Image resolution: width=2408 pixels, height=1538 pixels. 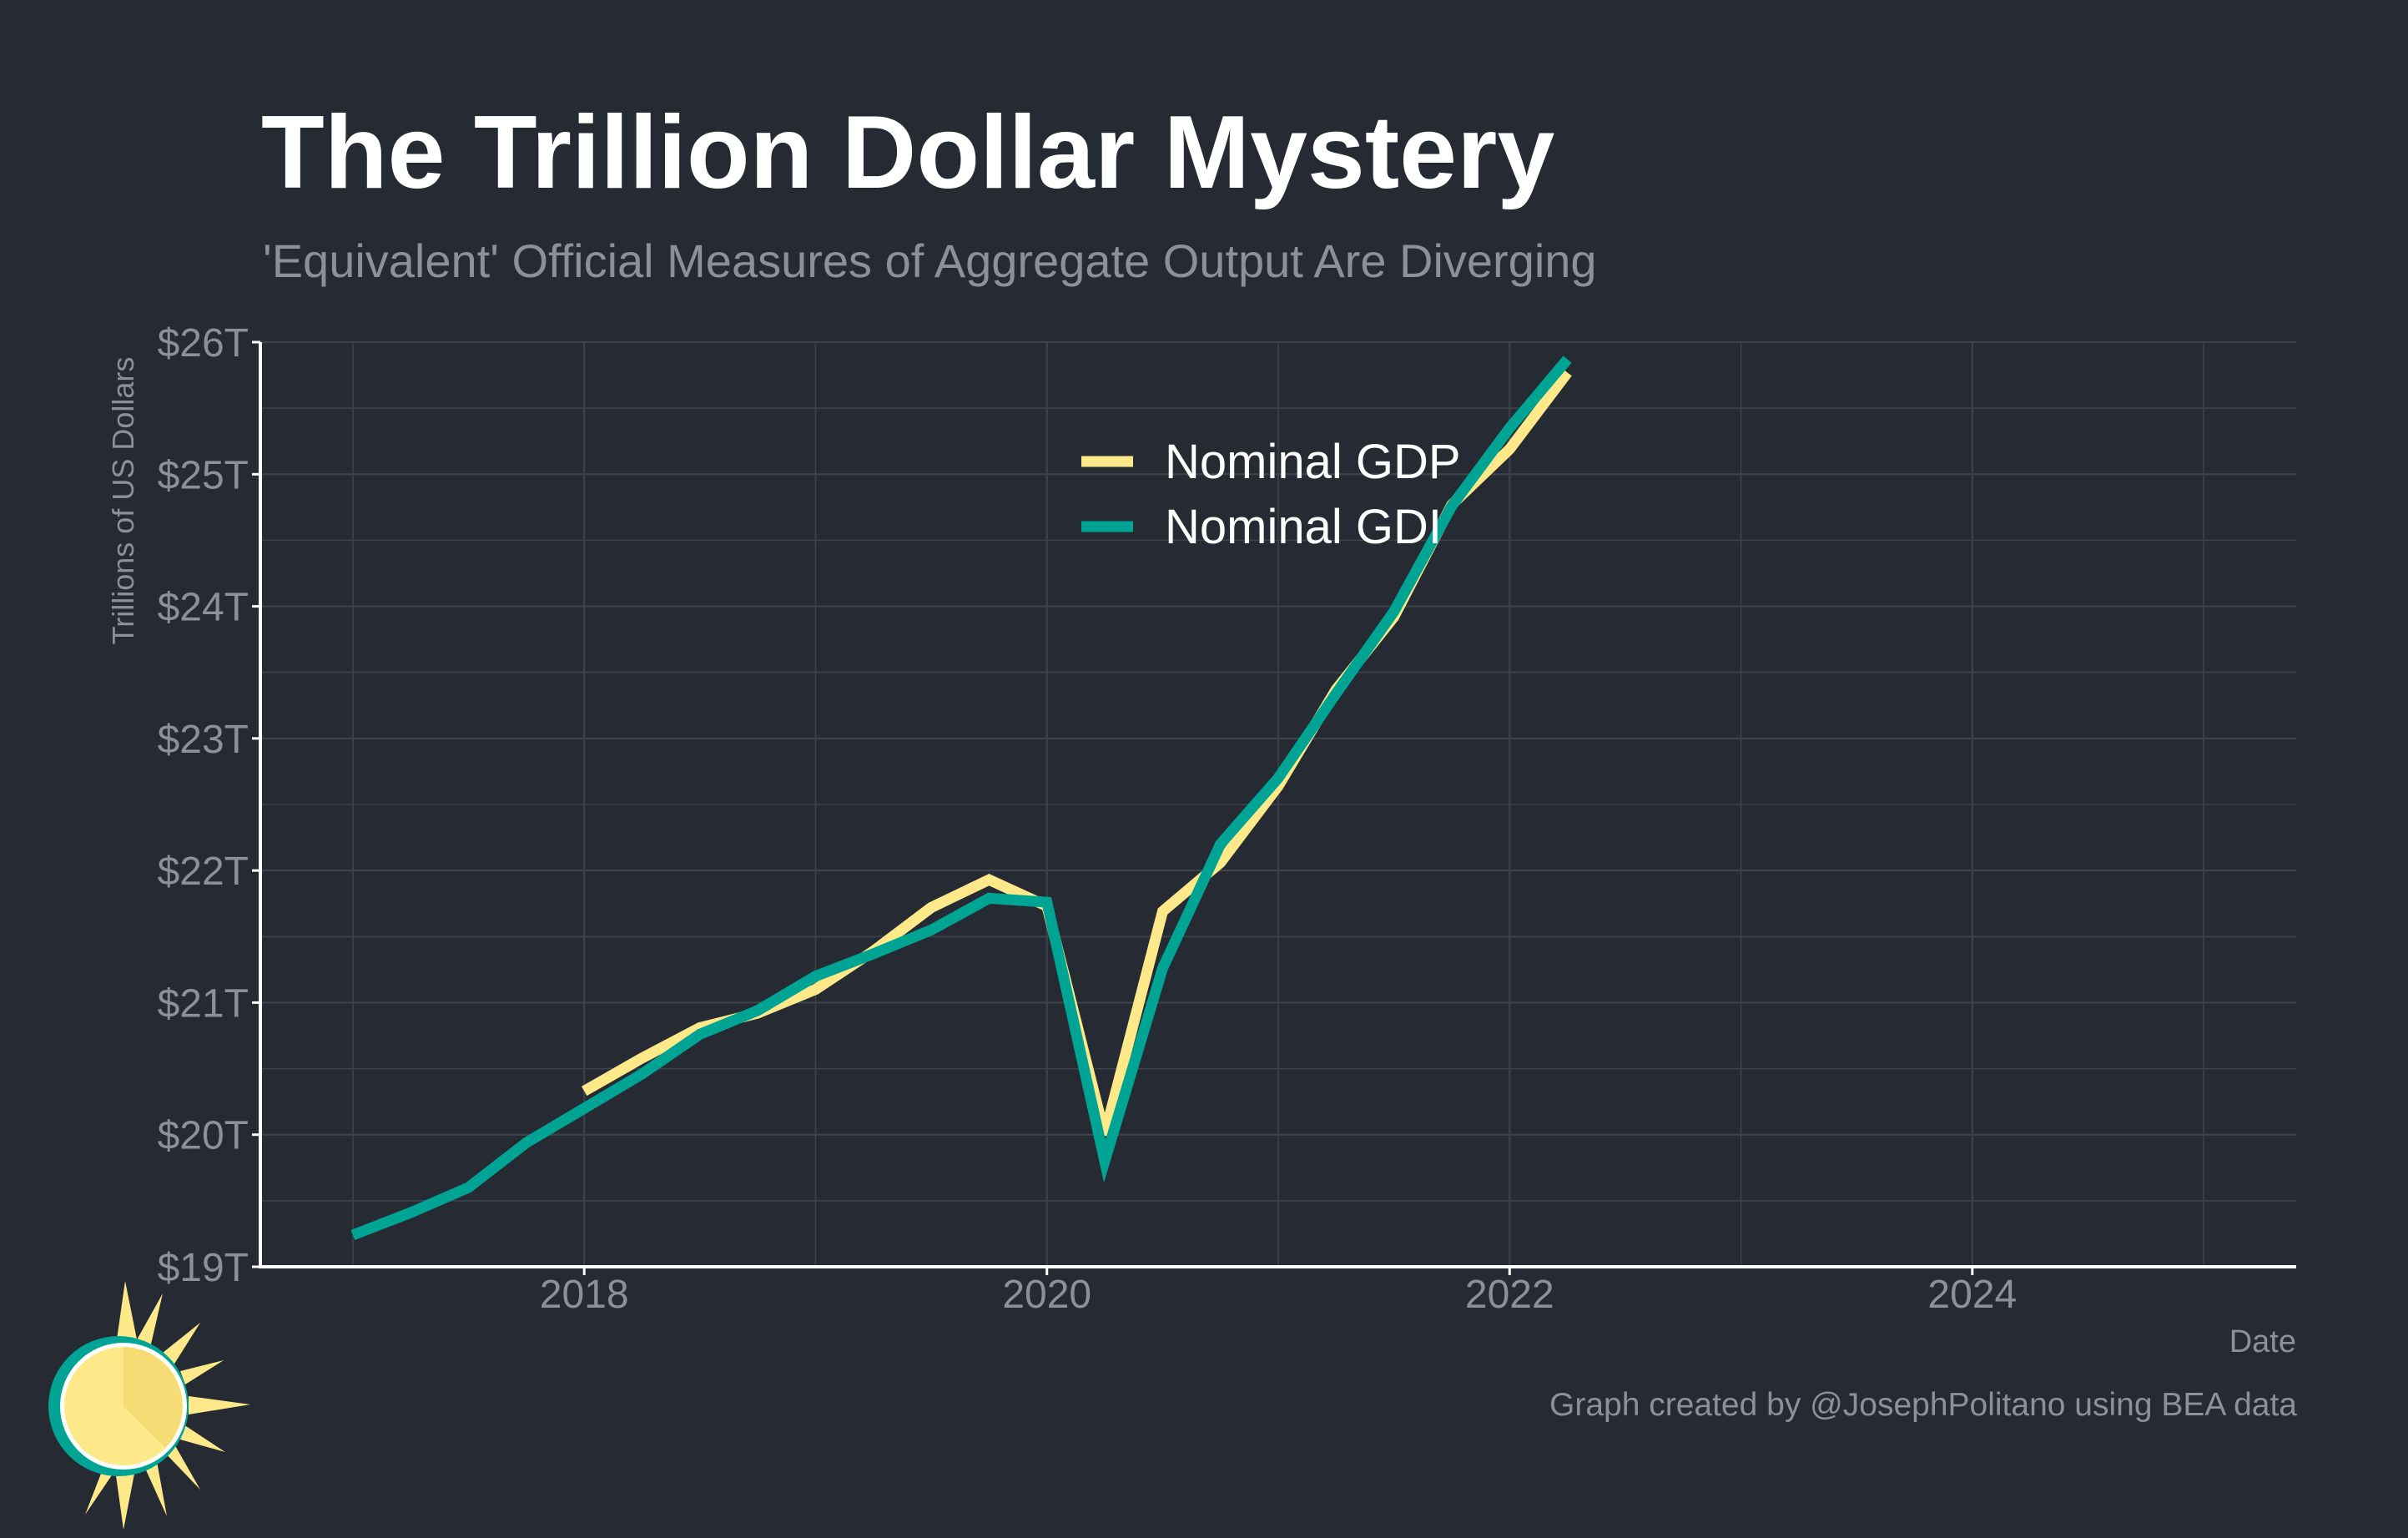 What do you see at coordinates (584, 1295) in the screenshot?
I see `x-tick-label: 2018` at bounding box center [584, 1295].